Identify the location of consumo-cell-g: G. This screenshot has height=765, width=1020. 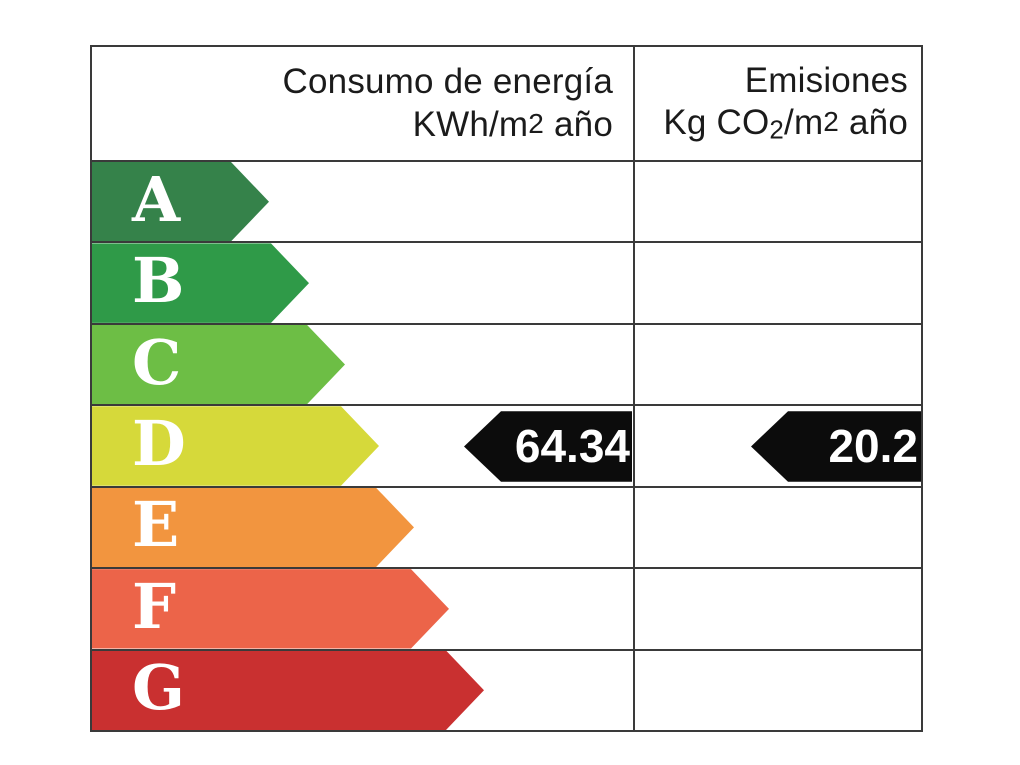
(362, 690).